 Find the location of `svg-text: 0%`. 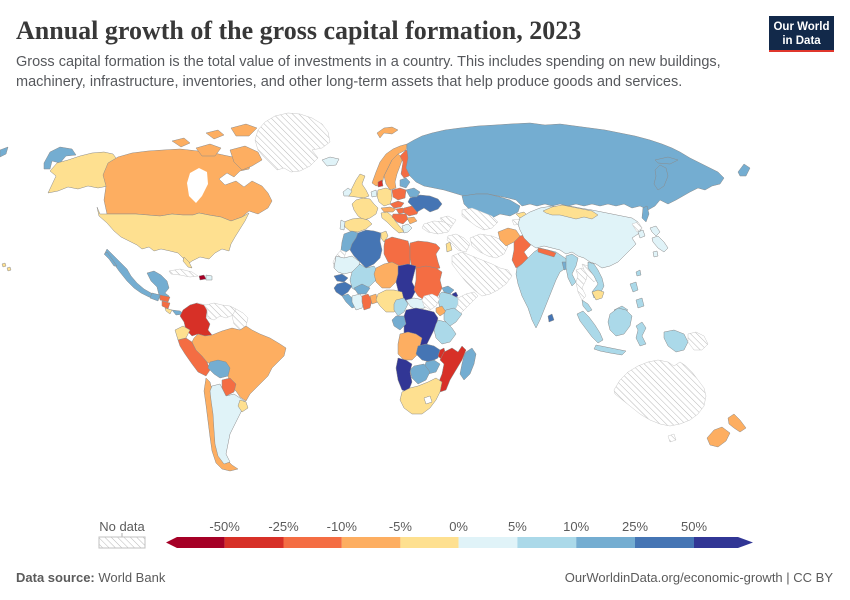

svg-text: 0% is located at coordinates (458, 526).